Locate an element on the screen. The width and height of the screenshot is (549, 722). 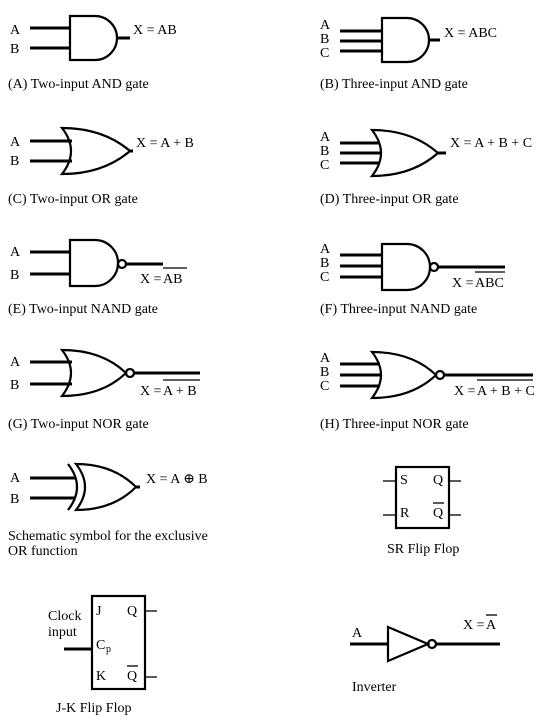
clock-input-label-line-1: Clock is located at coordinates (64, 616).